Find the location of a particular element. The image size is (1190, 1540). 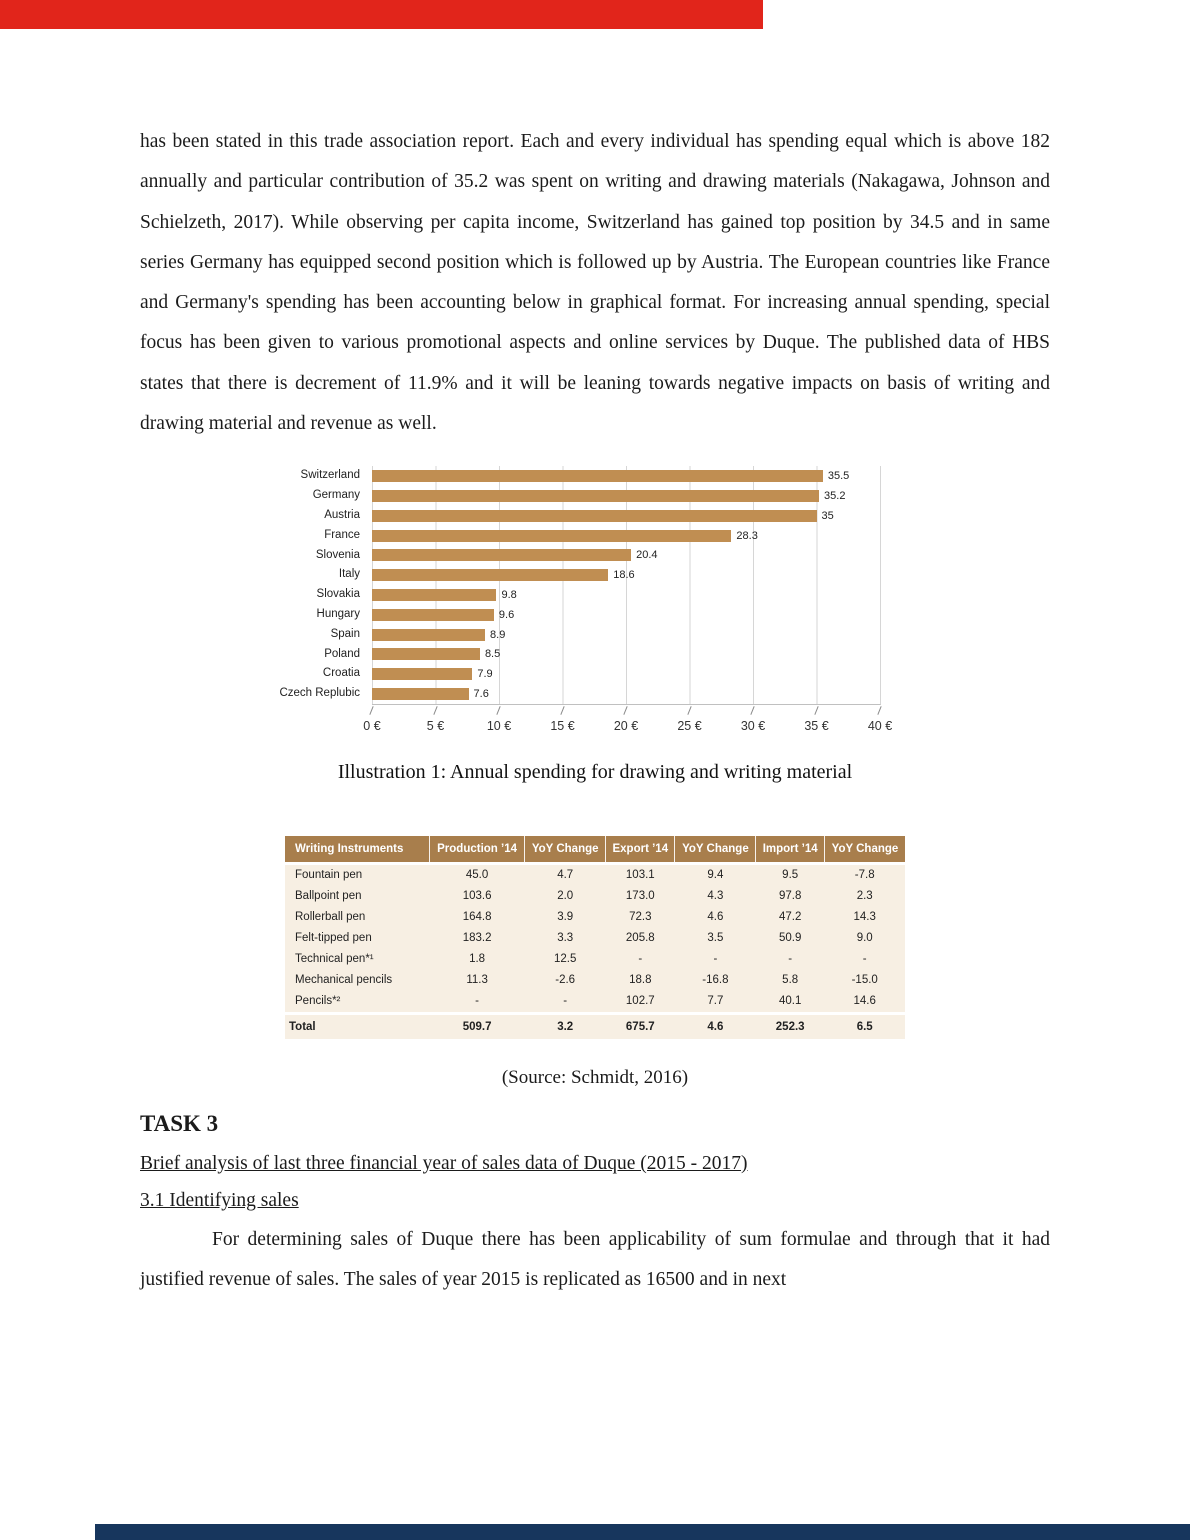

chart-bar-value: 7.6 is located at coordinates (481, 694).